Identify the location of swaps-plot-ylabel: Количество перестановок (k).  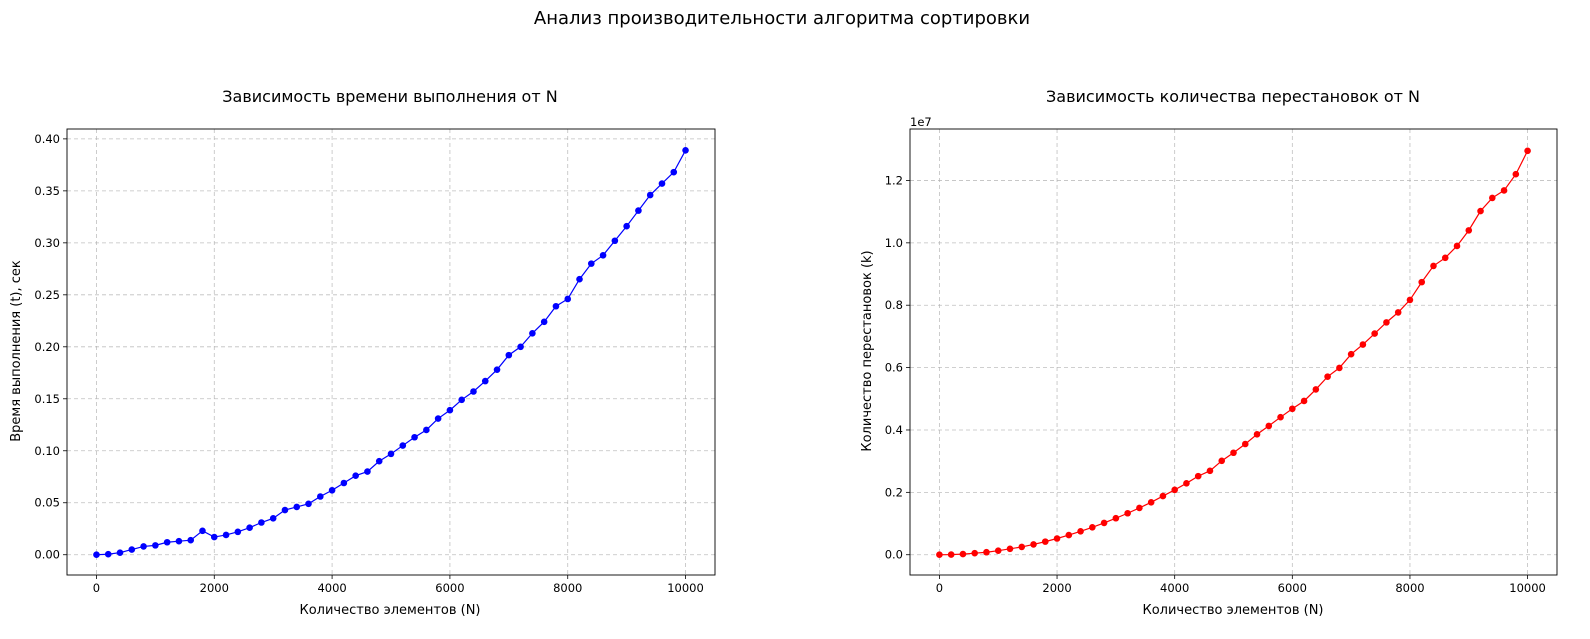
(867, 350).